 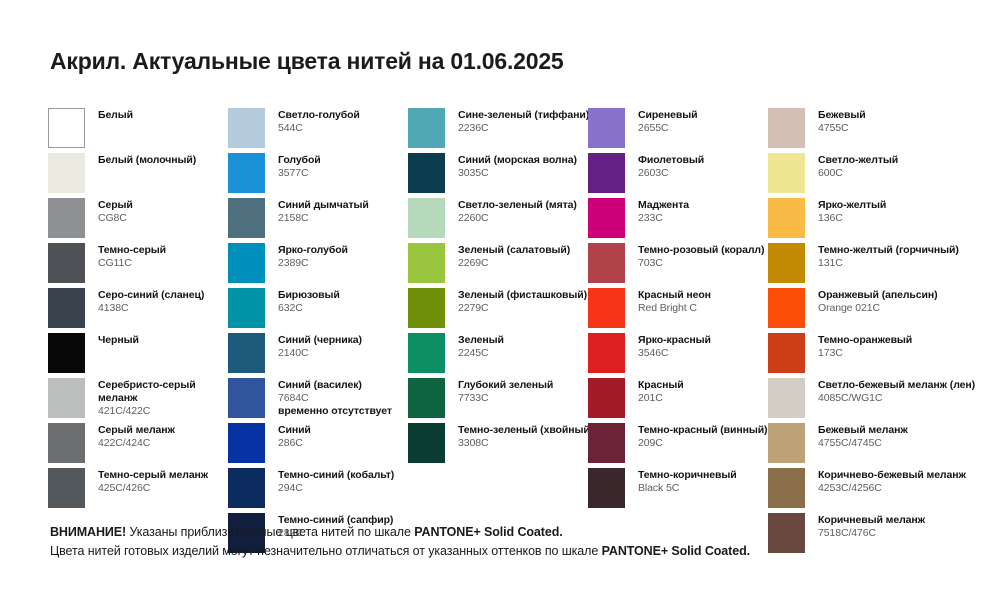 I want to click on swatch-row: Ярко-красный 3546C, so click(x=678, y=353).